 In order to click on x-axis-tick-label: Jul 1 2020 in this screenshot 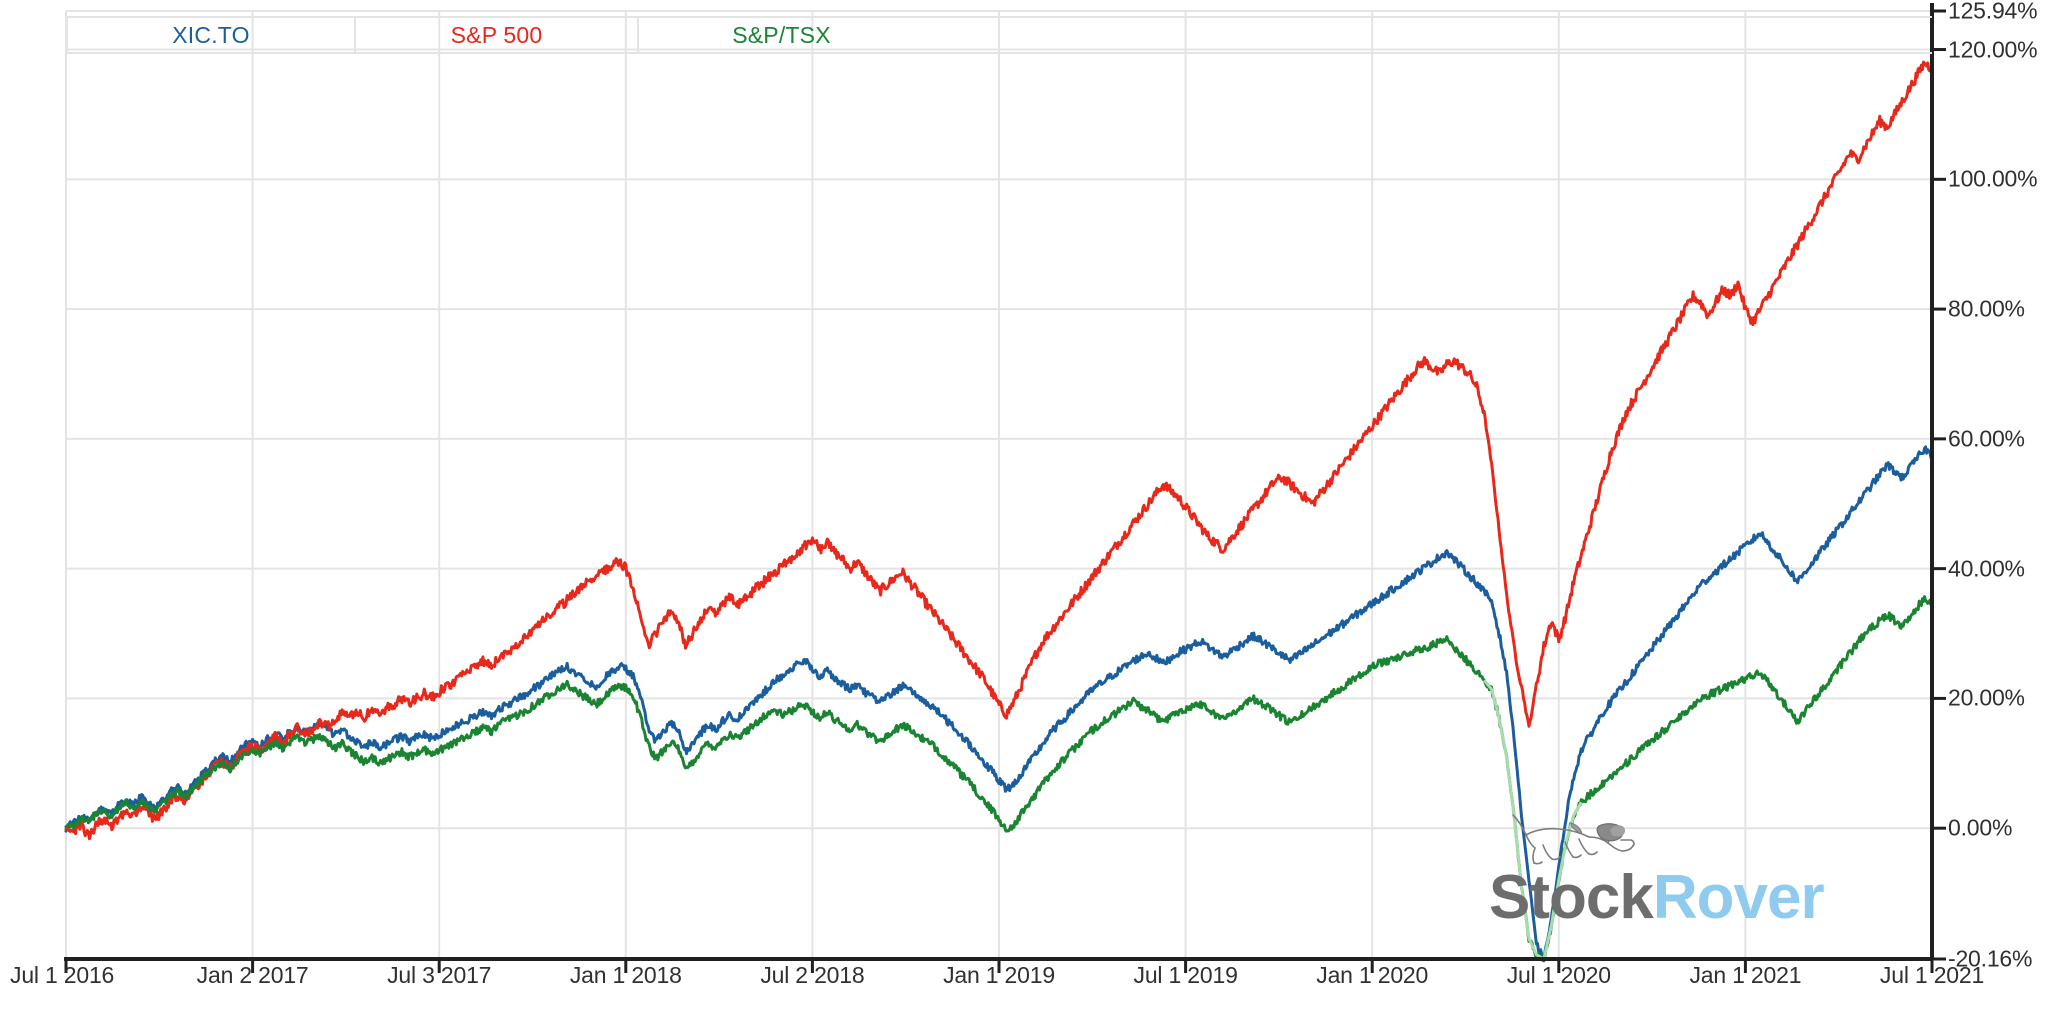, I will do `click(1558, 975)`.